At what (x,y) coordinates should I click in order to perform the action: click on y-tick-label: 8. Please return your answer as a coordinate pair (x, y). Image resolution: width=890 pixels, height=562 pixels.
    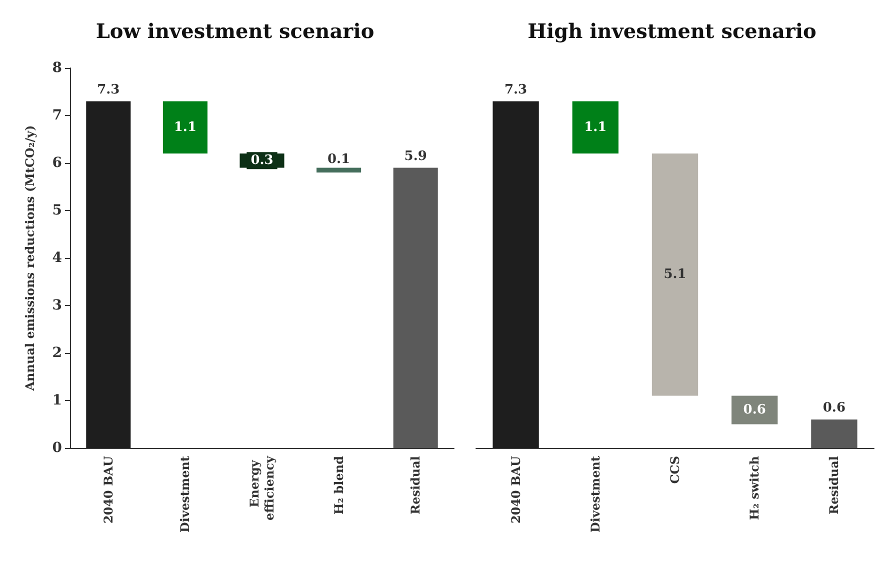
    Looking at the image, I should click on (57, 68).